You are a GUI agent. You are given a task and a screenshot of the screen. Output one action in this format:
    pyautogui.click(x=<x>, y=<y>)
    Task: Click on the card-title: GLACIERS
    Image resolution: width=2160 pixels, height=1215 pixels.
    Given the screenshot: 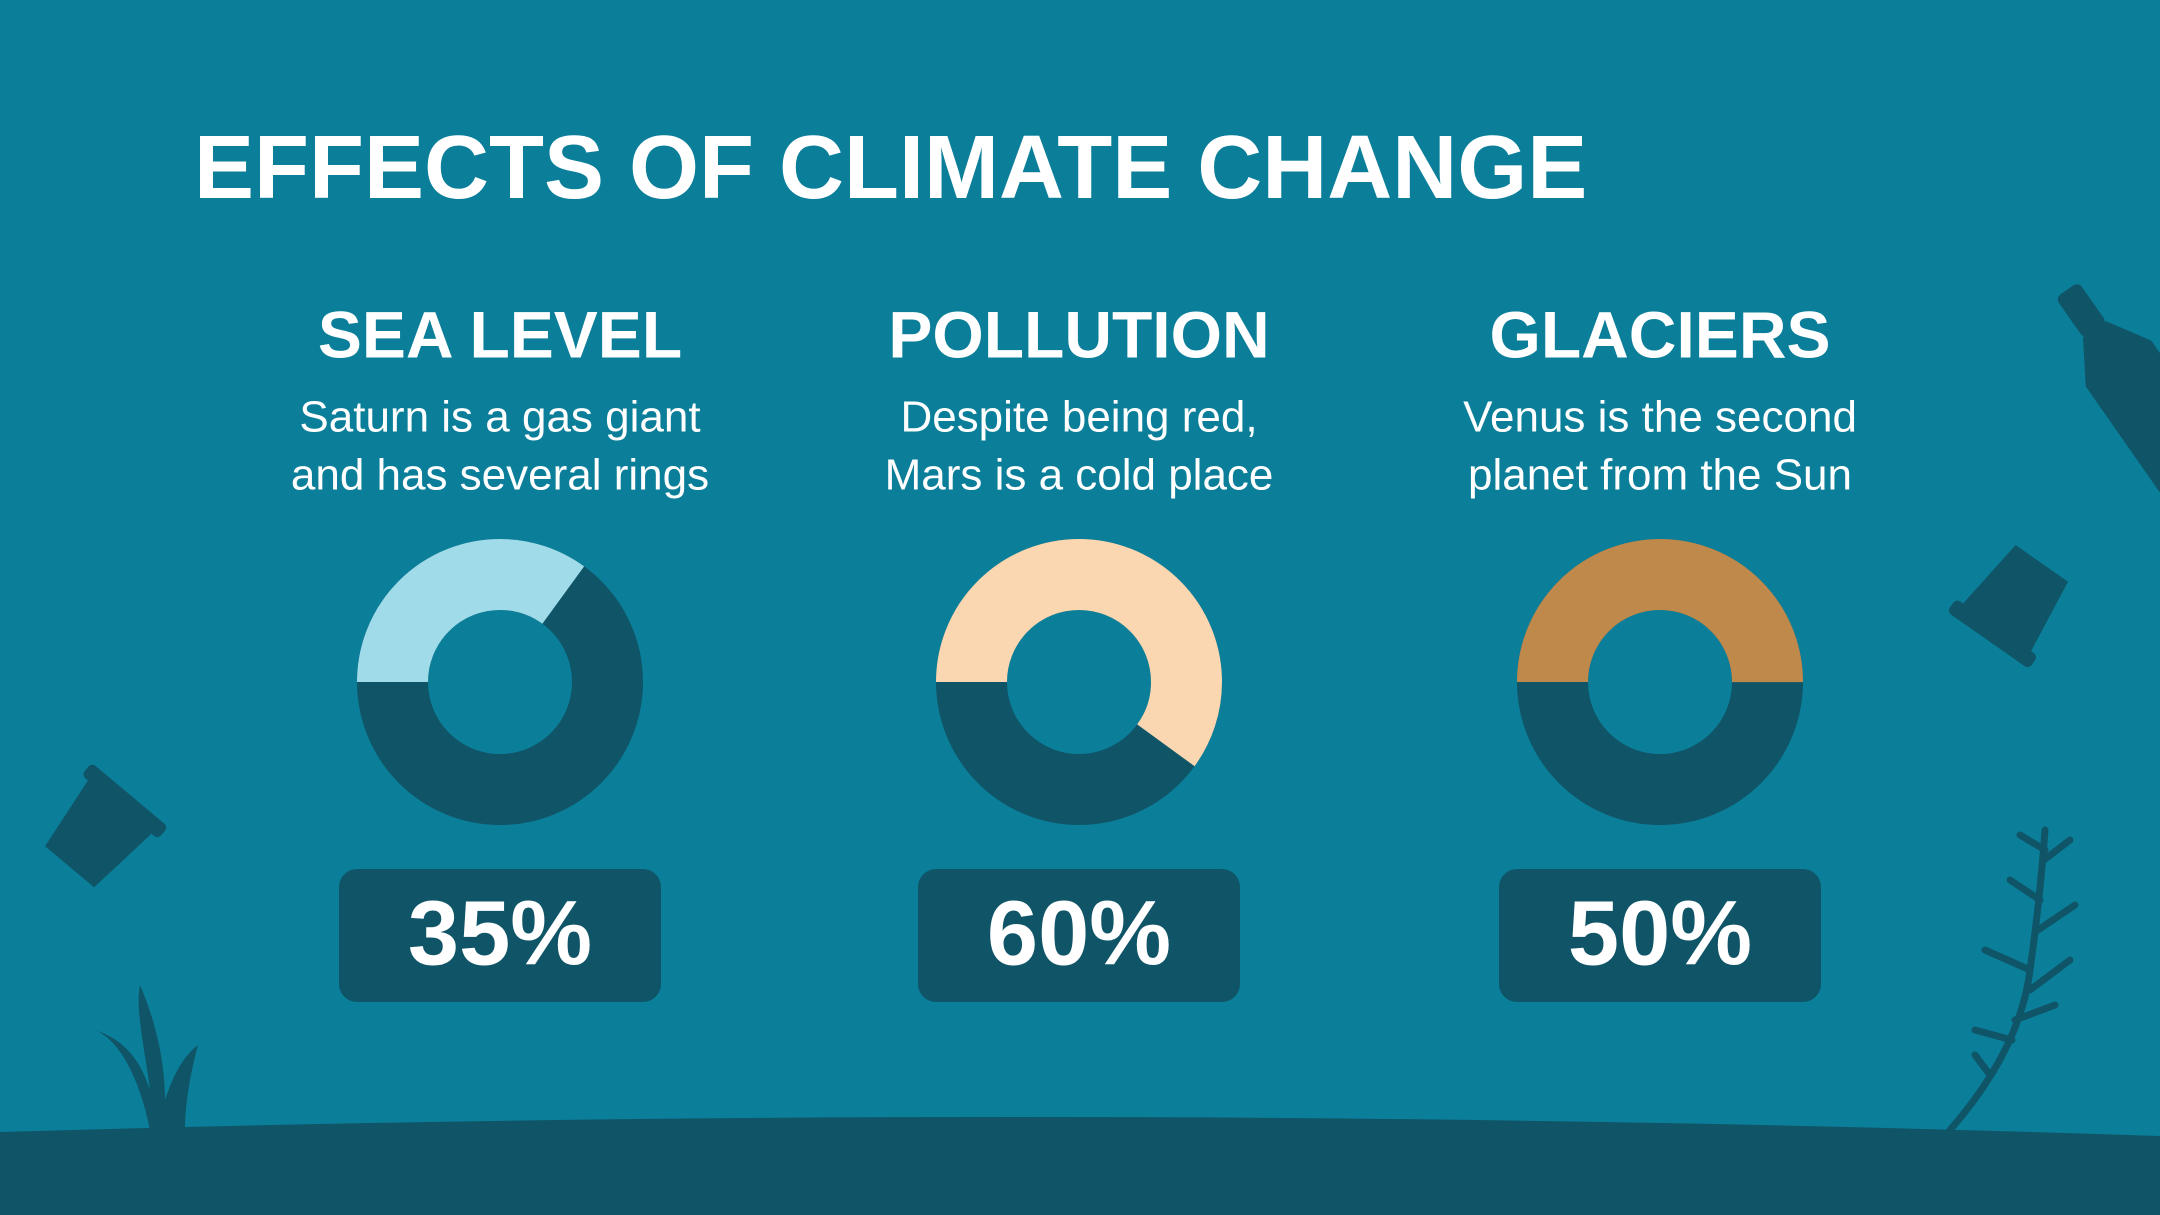 What is the action you would take?
    pyautogui.click(x=1659, y=334)
    